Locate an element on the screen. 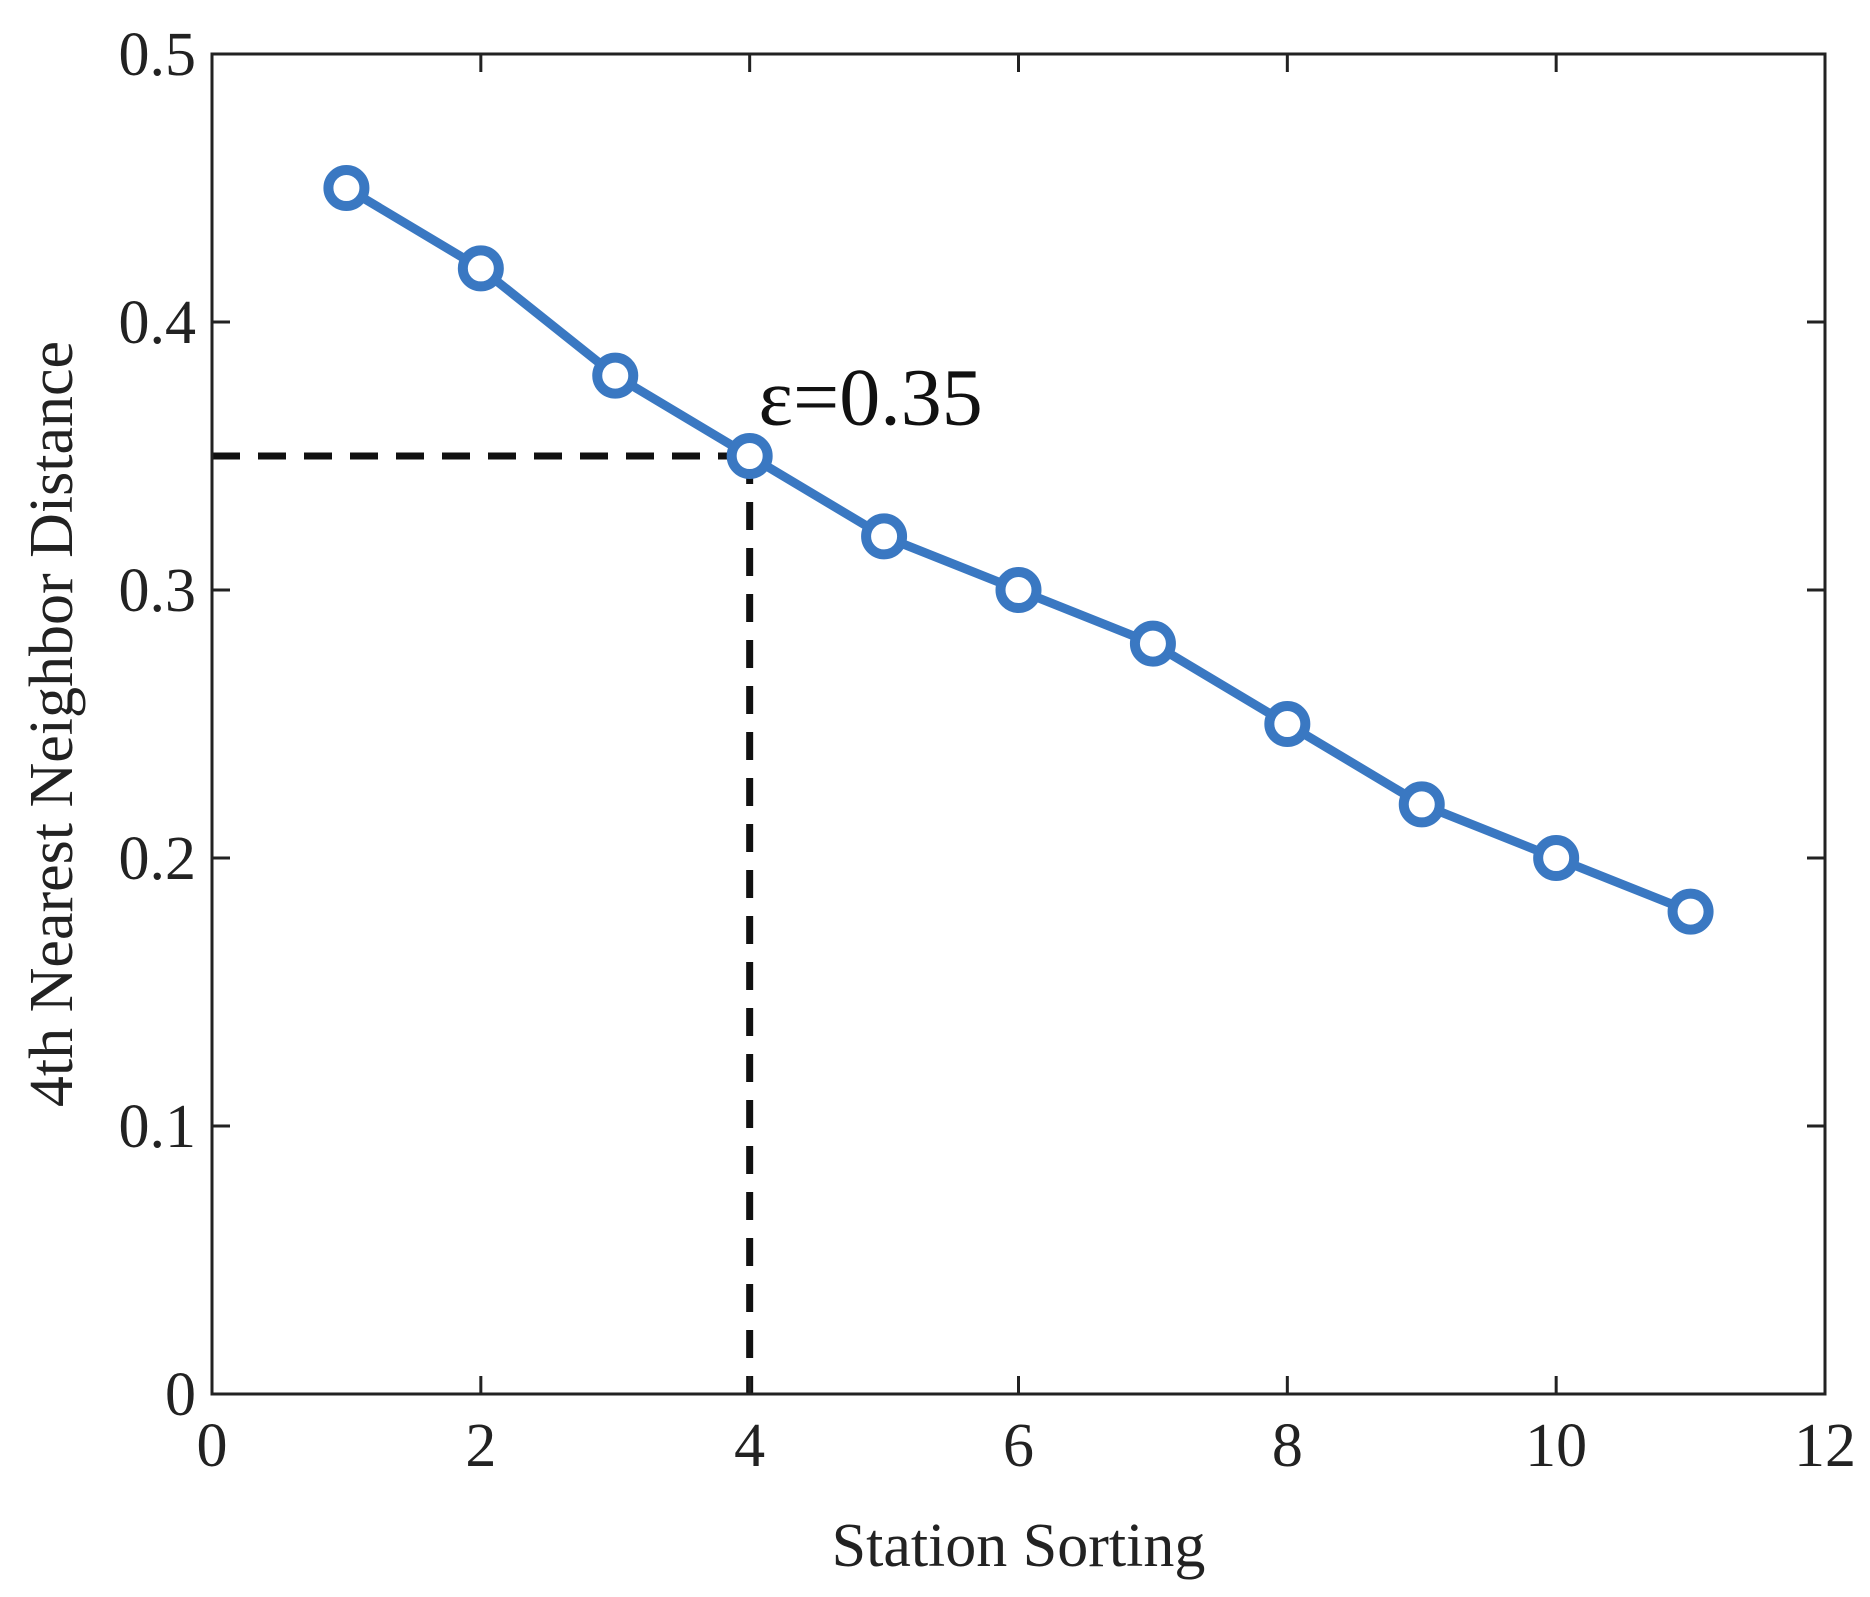  x-tick-label: 6 is located at coordinates (1018, 1446).